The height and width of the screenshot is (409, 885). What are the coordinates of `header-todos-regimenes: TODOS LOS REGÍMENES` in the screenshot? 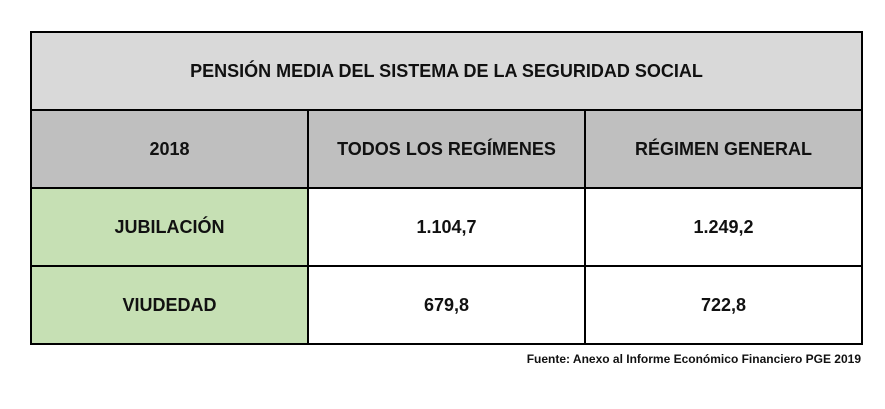 It's located at (446, 149).